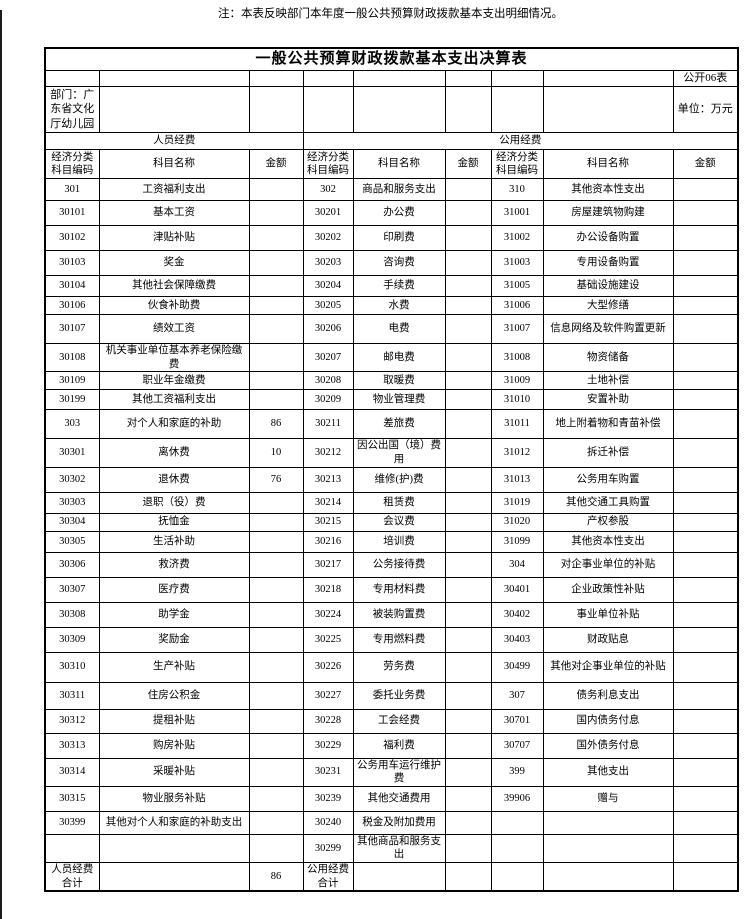  Describe the element at coordinates (174, 541) in the screenshot. I see `person-subject-name-cell: 生活补助` at that location.